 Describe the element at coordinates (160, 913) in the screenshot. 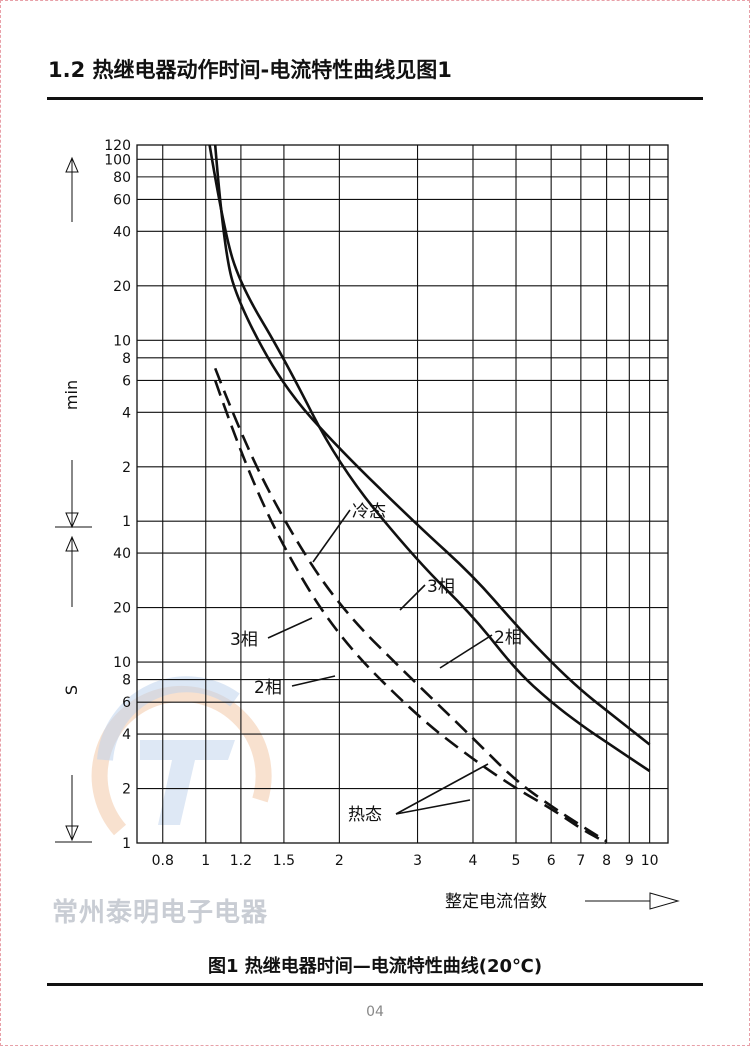

I see `watermark-company-text: 常州泰明电子电器` at that location.